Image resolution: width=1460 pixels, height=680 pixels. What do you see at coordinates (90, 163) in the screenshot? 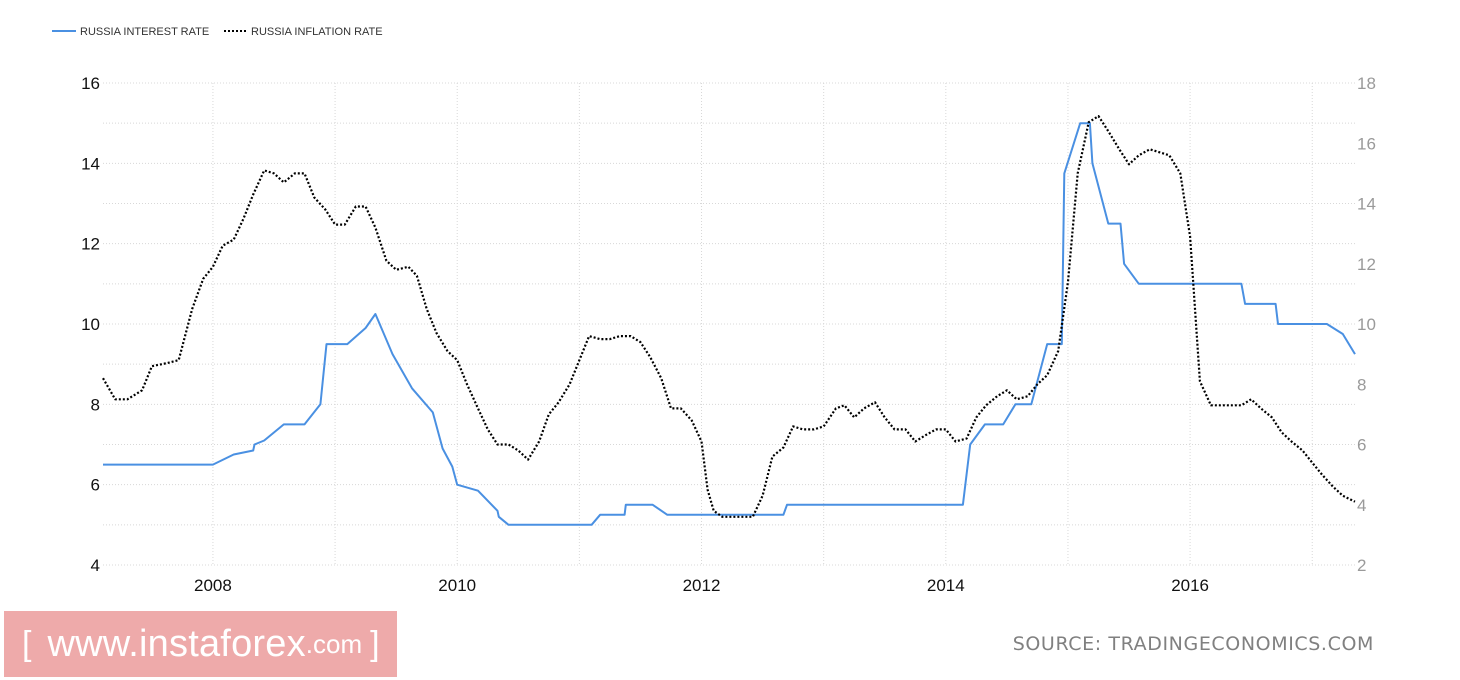
I see `left-tick-label: 14` at bounding box center [90, 163].